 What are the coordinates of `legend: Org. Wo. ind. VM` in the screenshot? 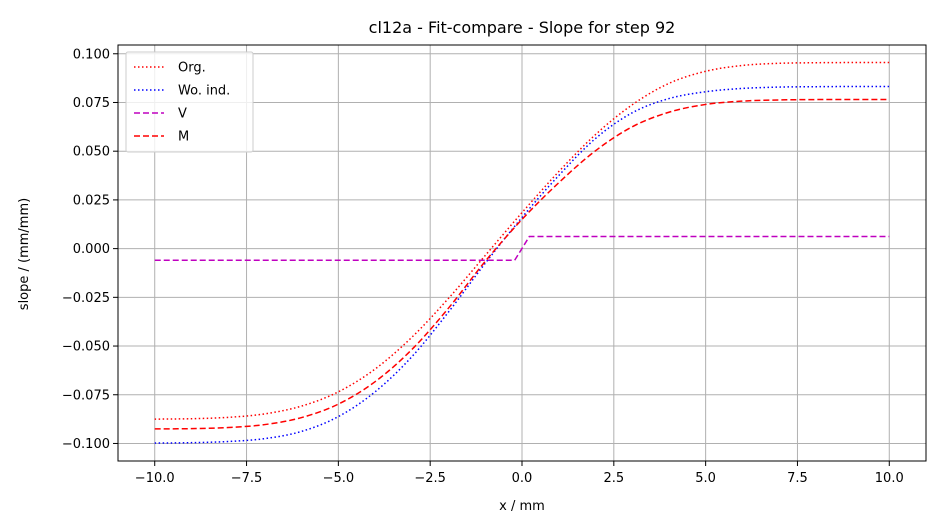 It's located at (189, 102).